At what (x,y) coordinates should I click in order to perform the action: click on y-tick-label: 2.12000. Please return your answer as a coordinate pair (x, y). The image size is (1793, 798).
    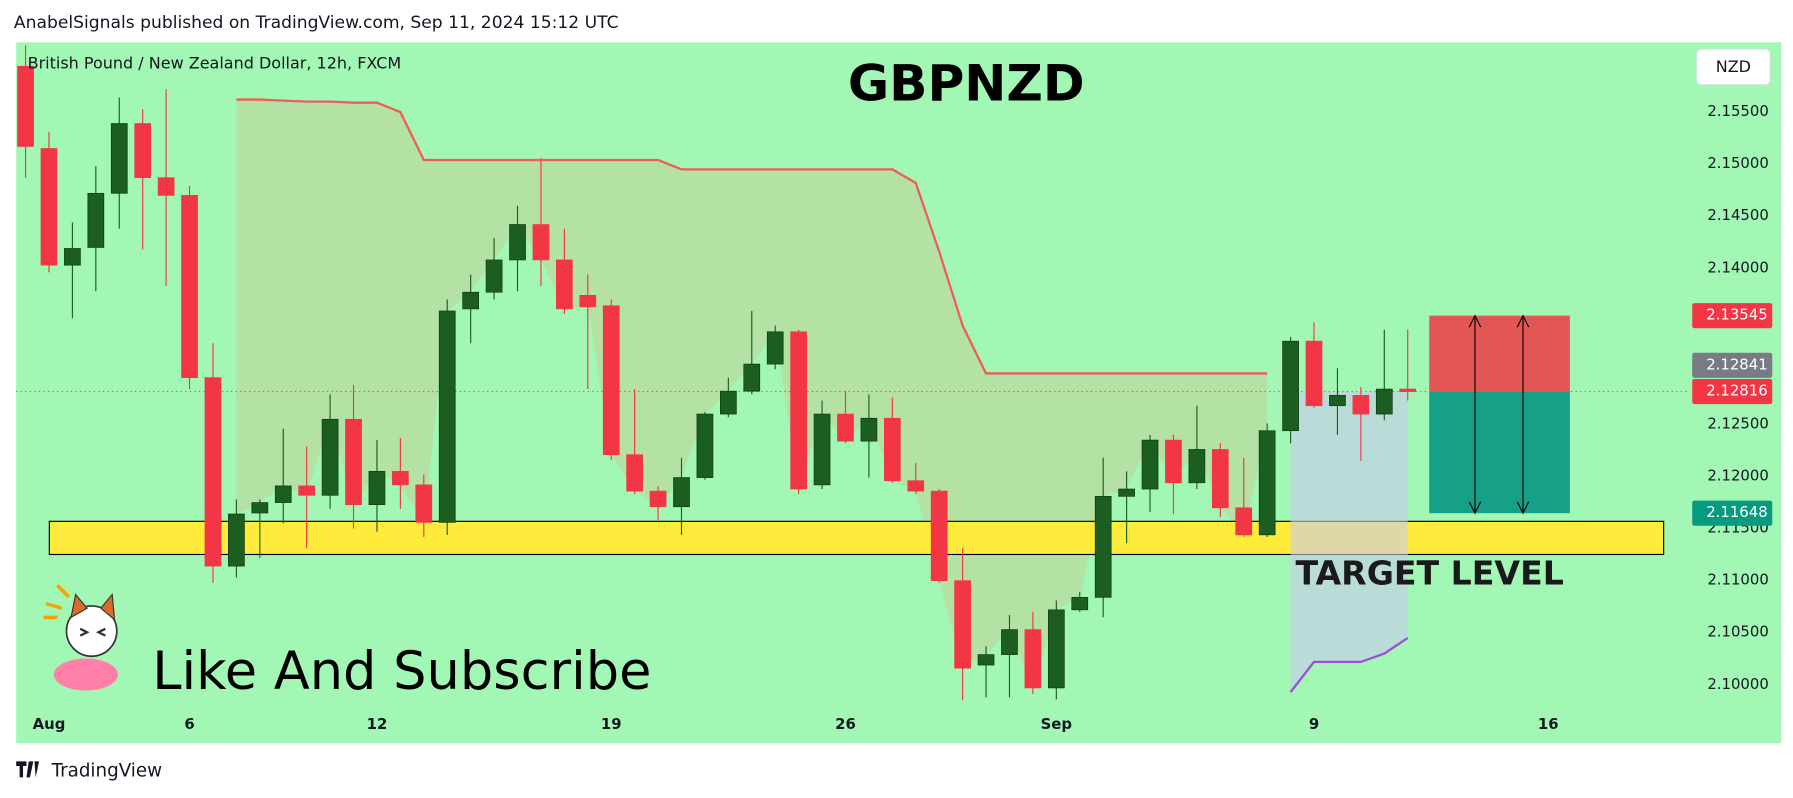
    Looking at the image, I should click on (1737, 476).